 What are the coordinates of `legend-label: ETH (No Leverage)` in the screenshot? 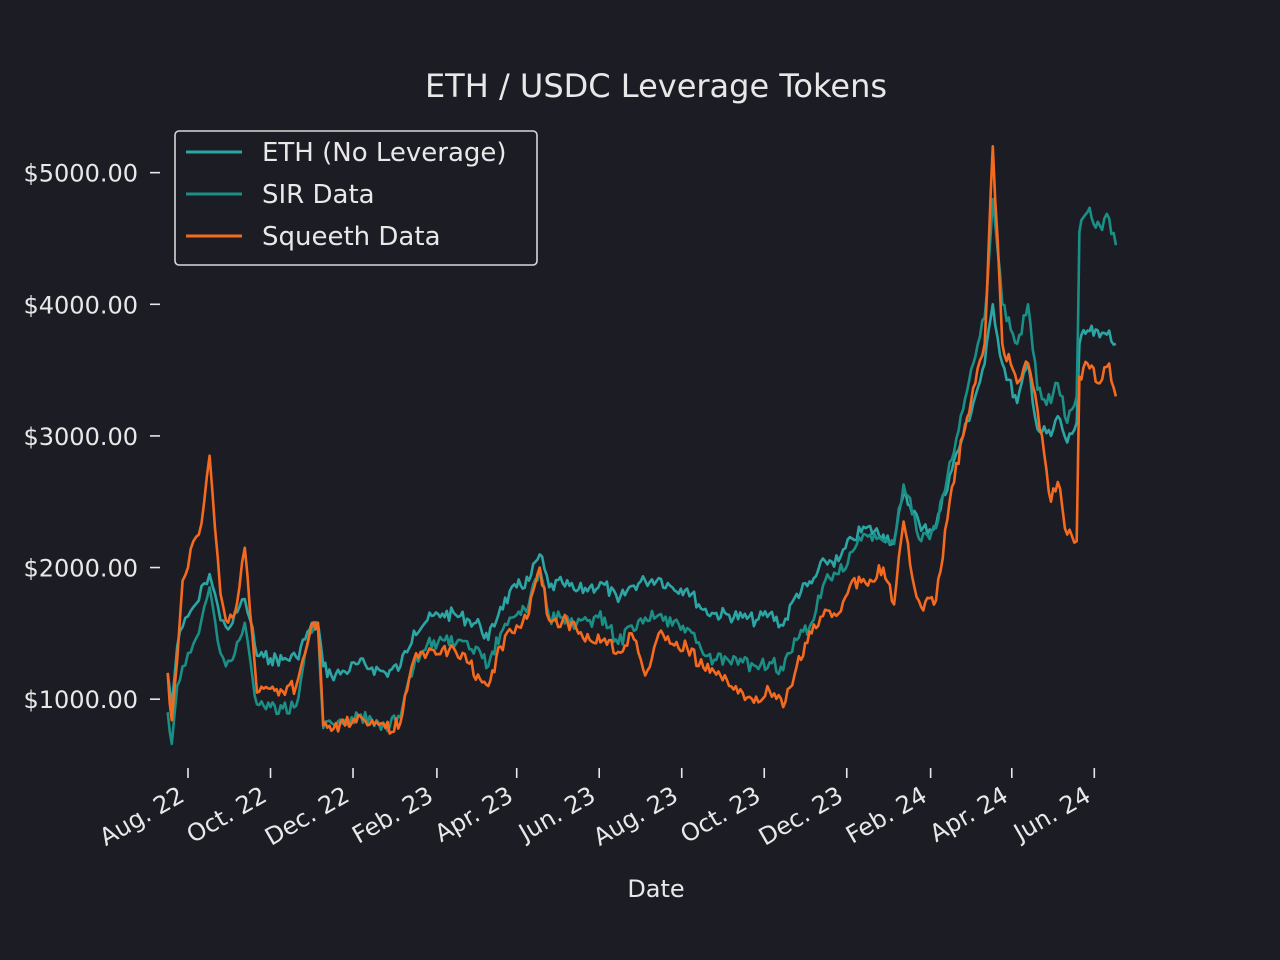 It's located at (384, 153).